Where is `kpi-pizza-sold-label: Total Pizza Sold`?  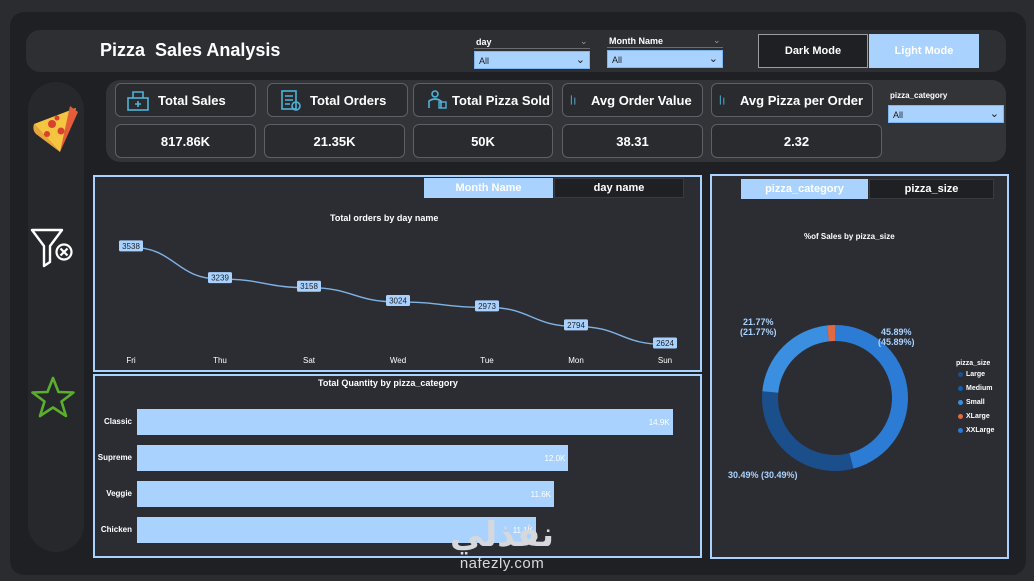
kpi-pizza-sold-label: Total Pizza Sold is located at coordinates (501, 100).